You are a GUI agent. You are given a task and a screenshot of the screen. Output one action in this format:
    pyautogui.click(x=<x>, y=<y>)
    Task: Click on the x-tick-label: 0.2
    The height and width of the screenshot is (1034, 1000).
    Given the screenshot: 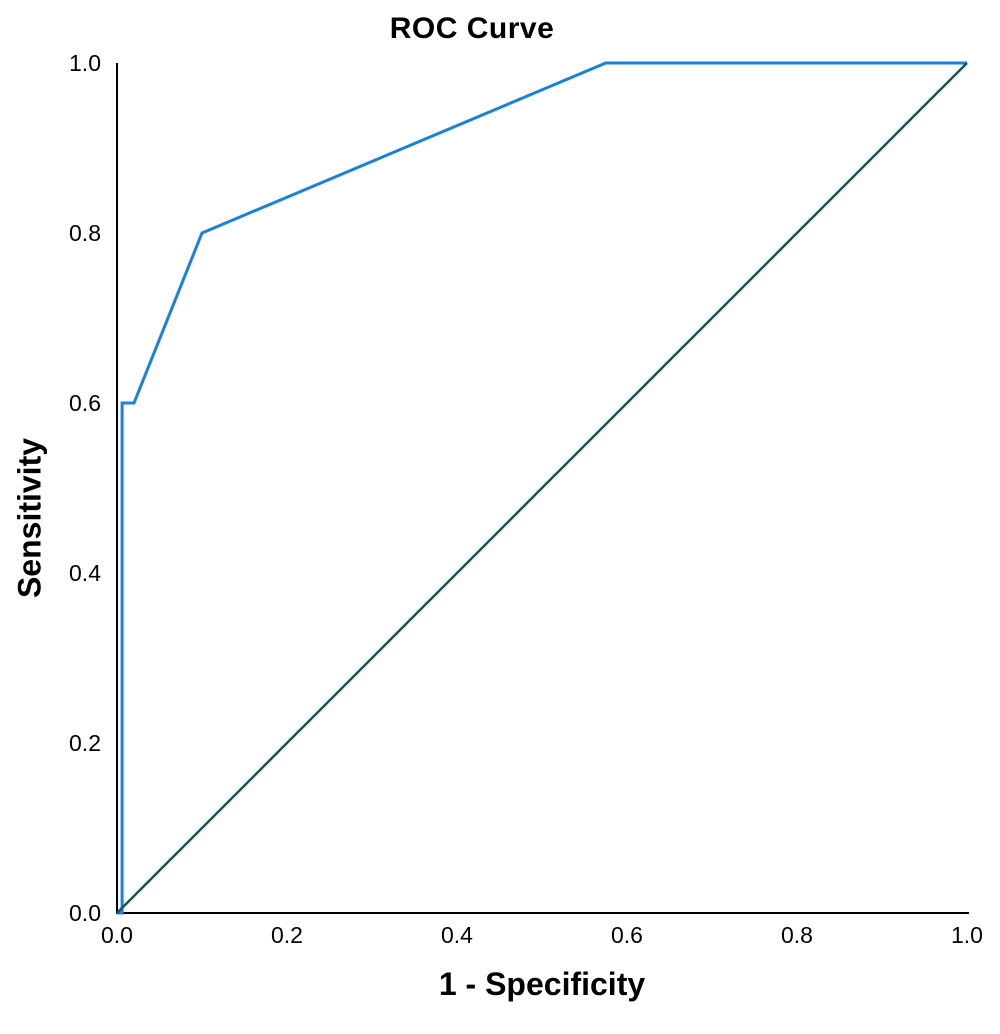 What is the action you would take?
    pyautogui.click(x=287, y=935)
    